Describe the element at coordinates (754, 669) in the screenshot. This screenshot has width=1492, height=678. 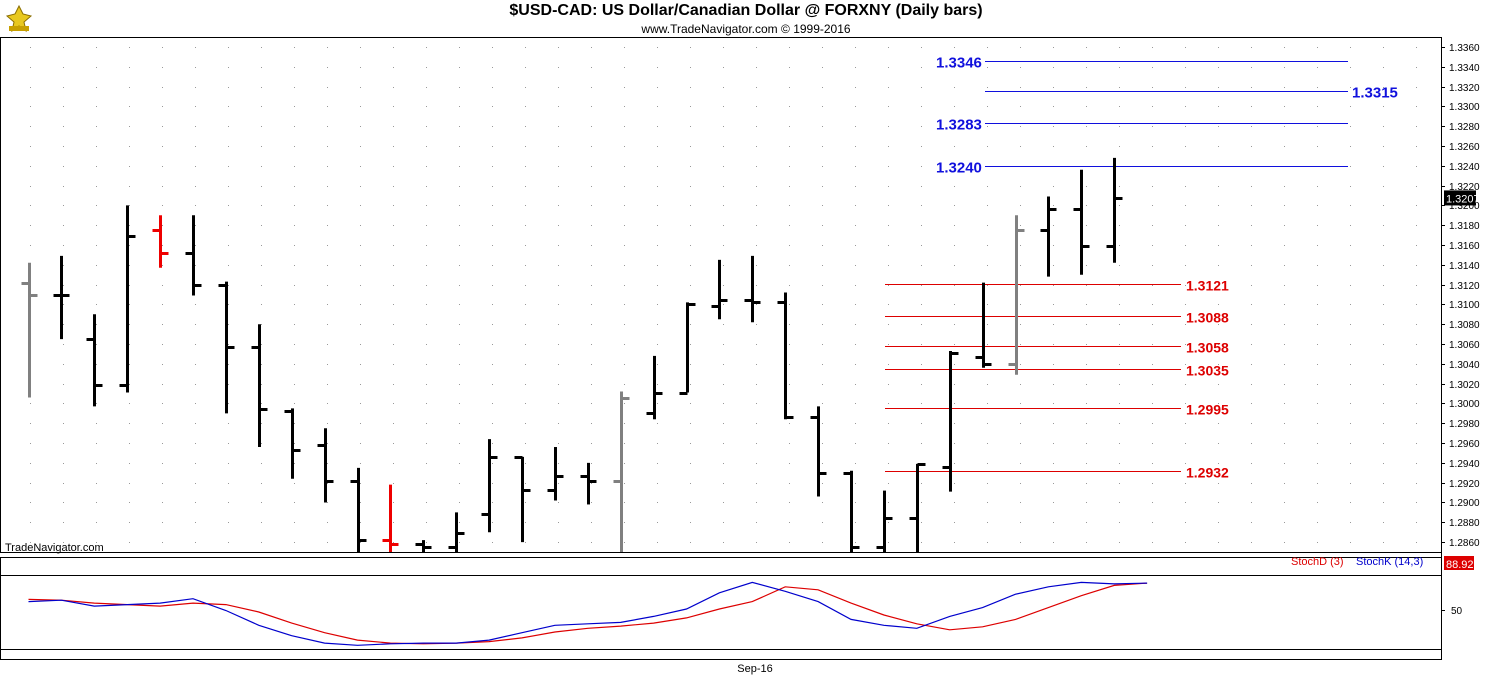
I see `x-axis-label: Sep-16` at that location.